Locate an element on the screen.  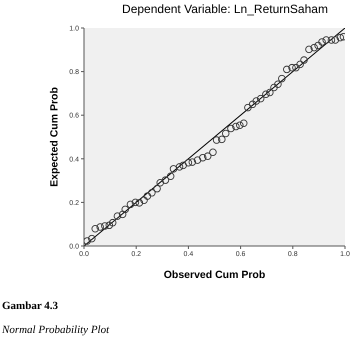
y-axis-title: Expected Cum Prob is located at coordinates (54, 137).